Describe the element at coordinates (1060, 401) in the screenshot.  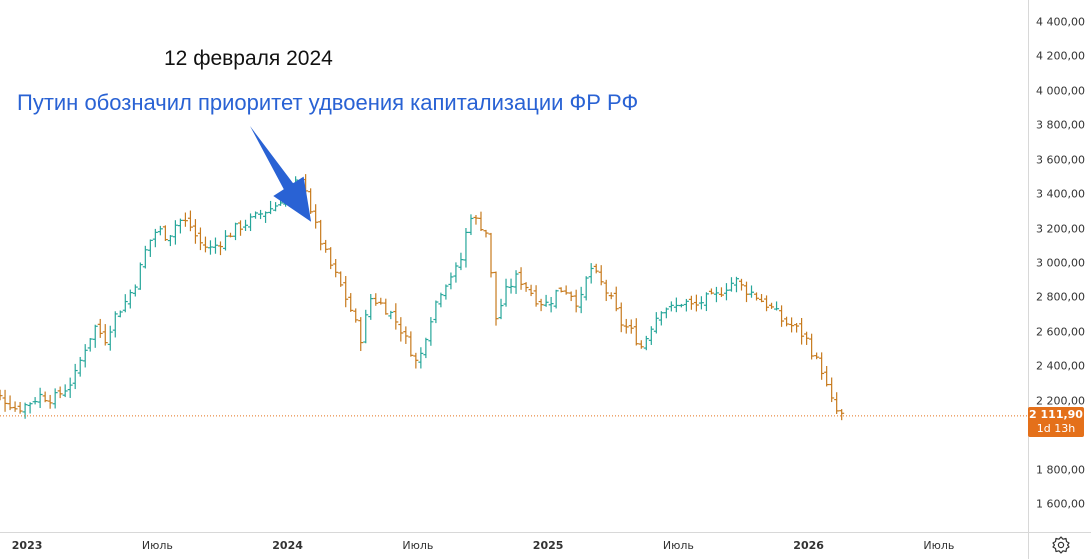
I see `y-tick-label: 2 200,00` at that location.